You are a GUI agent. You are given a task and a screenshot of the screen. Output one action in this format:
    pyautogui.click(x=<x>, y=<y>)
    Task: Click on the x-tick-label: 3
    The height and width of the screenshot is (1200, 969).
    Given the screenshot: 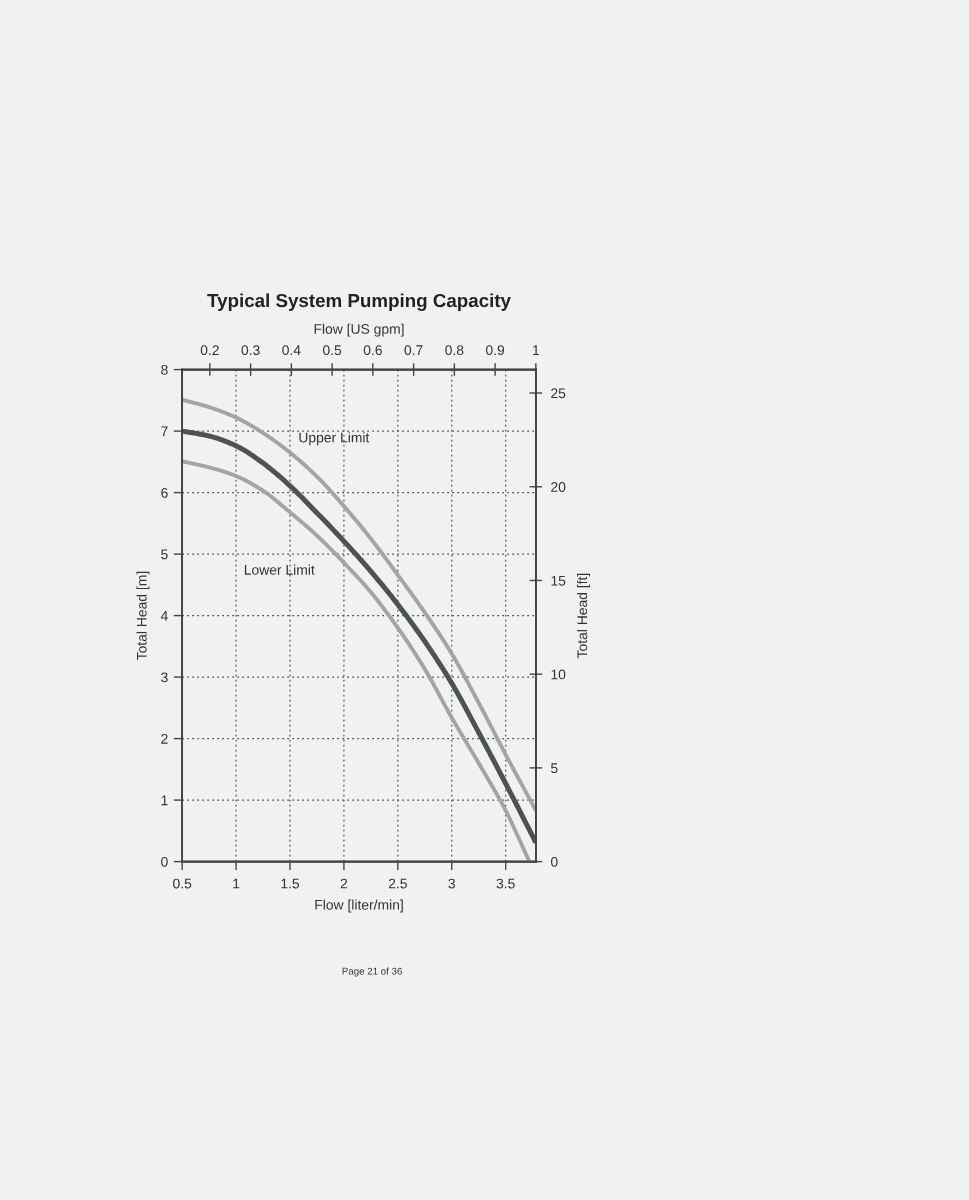 What is the action you would take?
    pyautogui.click(x=451, y=883)
    